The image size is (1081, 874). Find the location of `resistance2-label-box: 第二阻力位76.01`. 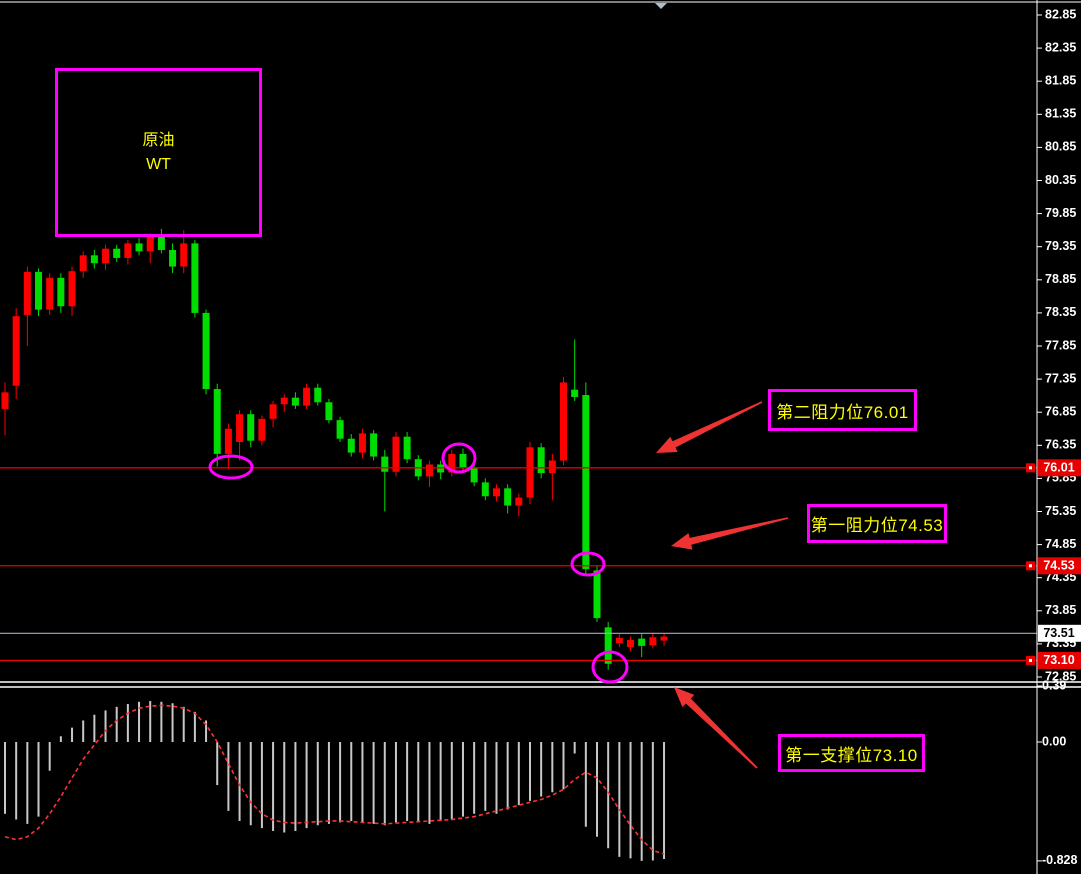

resistance2-label-box: 第二阻力位76.01 is located at coordinates (842, 410).